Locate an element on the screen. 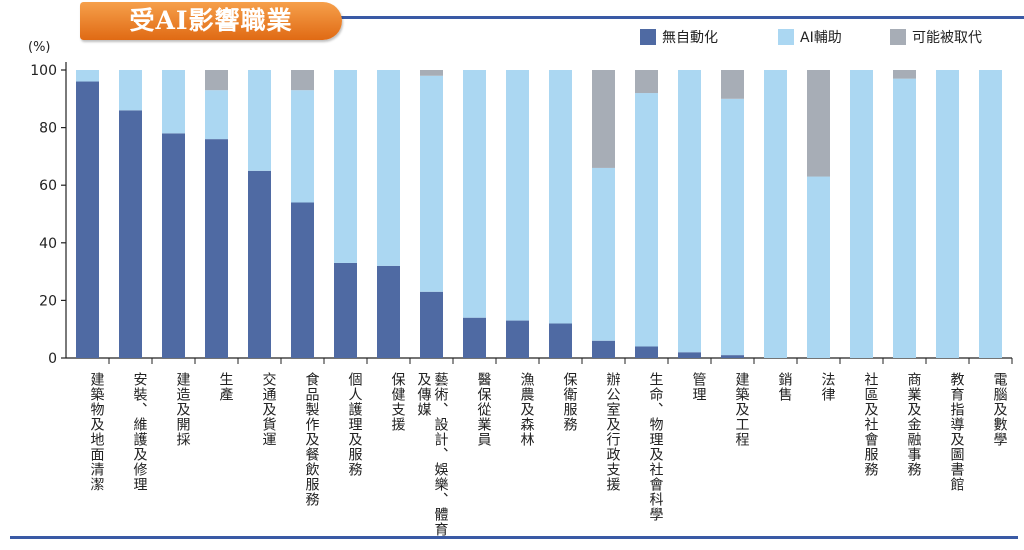 The image size is (1024, 550). y-tick-label: 100 is located at coordinates (43, 71).